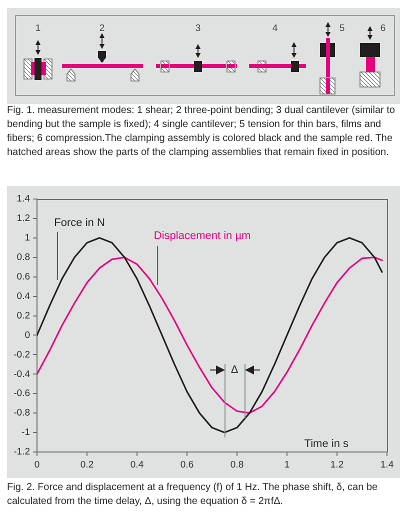 This screenshot has height=521, width=413. What do you see at coordinates (287, 464) in the screenshot?
I see `x-tick-label: 1` at bounding box center [287, 464].